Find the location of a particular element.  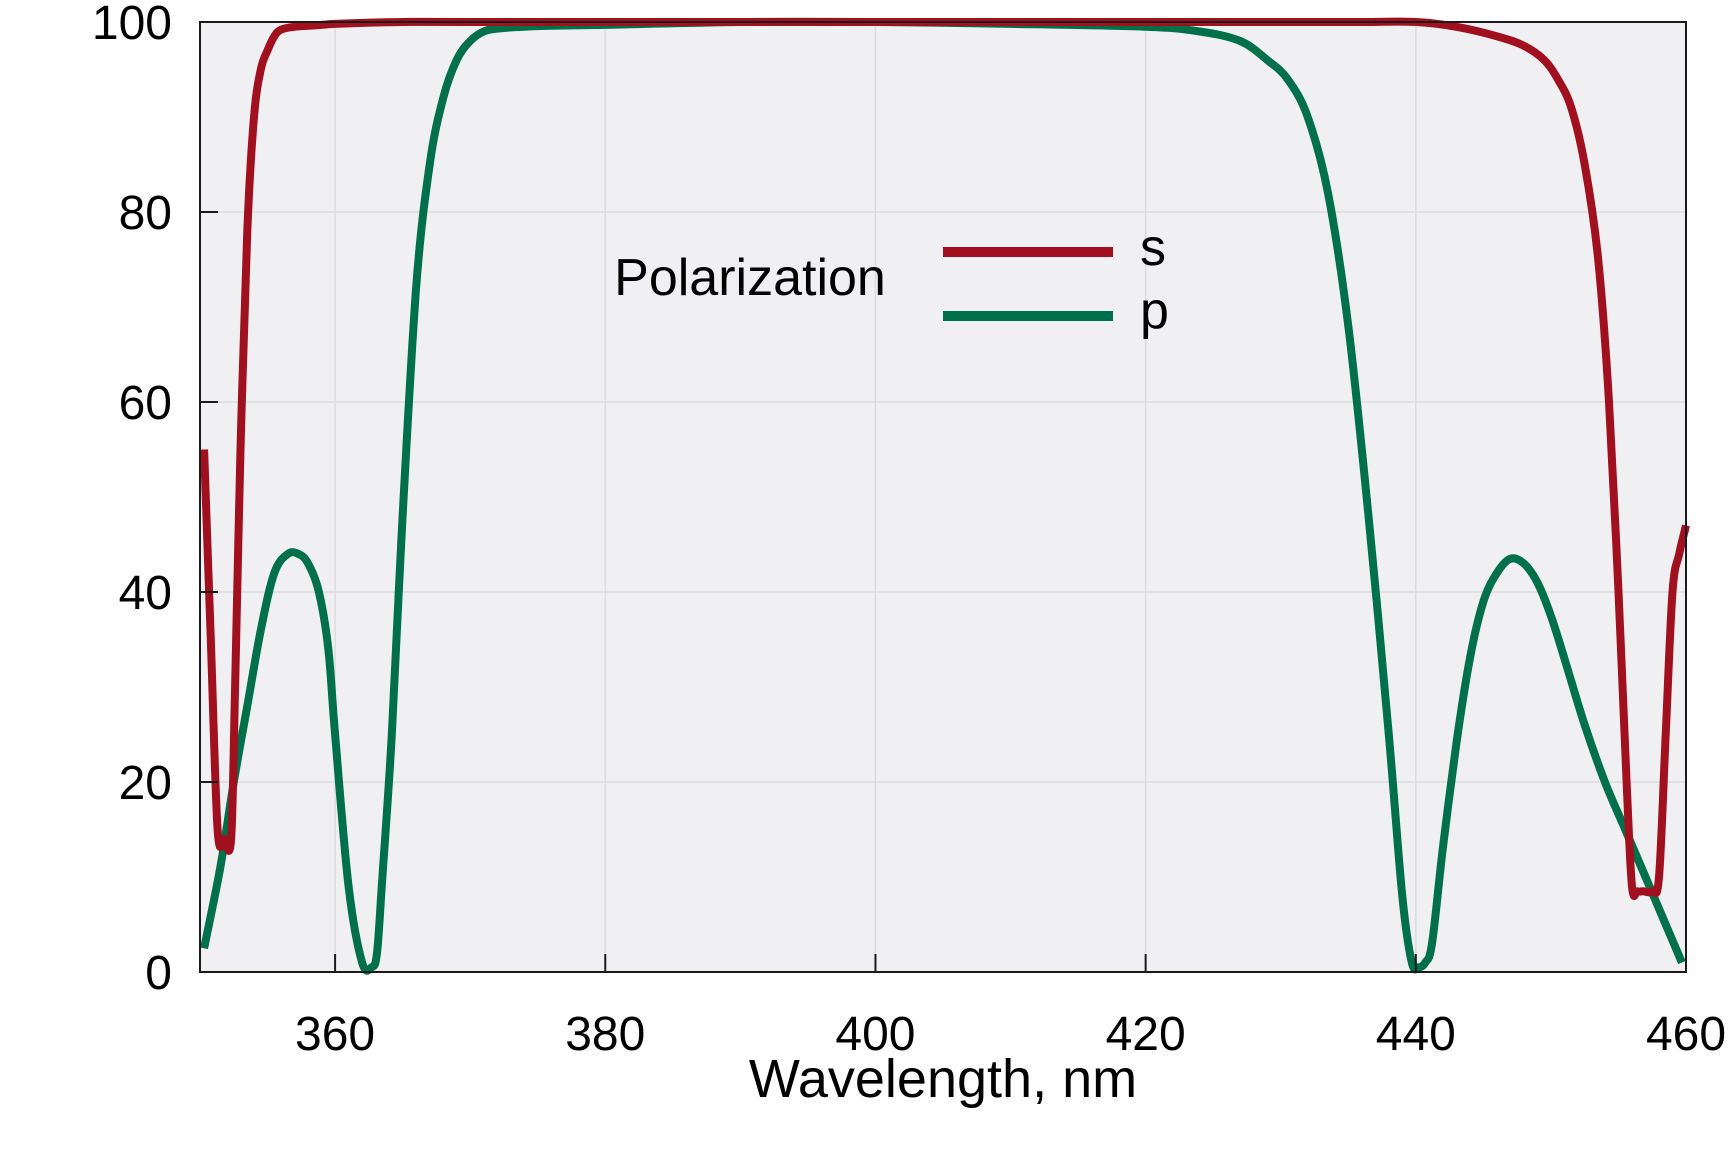

legend-title: Polarization is located at coordinates (750, 278).